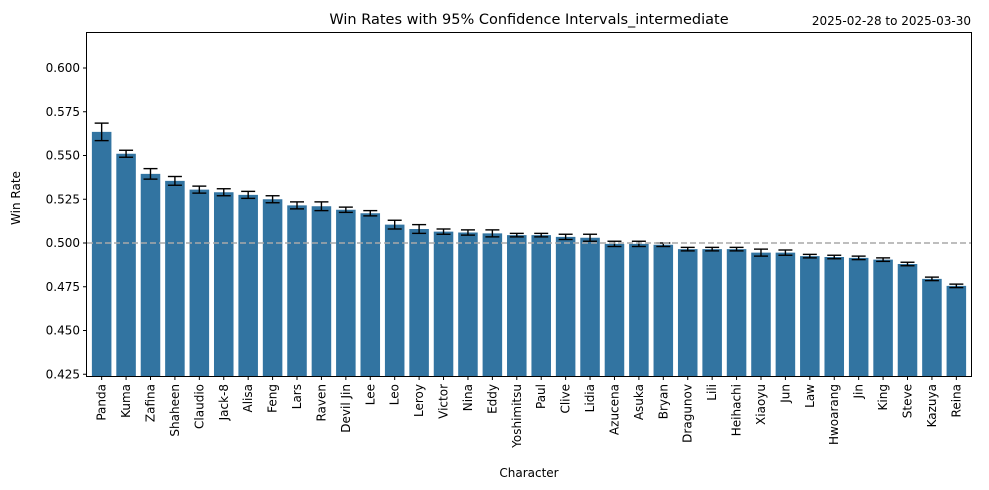 This screenshot has width=989, height=490. What do you see at coordinates (663, 401) in the screenshot?
I see `x-tick-label: Bryan` at bounding box center [663, 401].